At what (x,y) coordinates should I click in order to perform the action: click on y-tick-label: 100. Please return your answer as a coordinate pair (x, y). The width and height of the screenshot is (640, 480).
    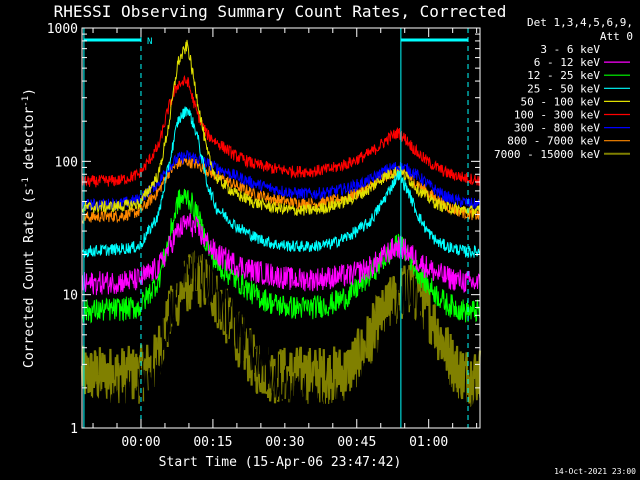
    Looking at the image, I should click on (66, 162).